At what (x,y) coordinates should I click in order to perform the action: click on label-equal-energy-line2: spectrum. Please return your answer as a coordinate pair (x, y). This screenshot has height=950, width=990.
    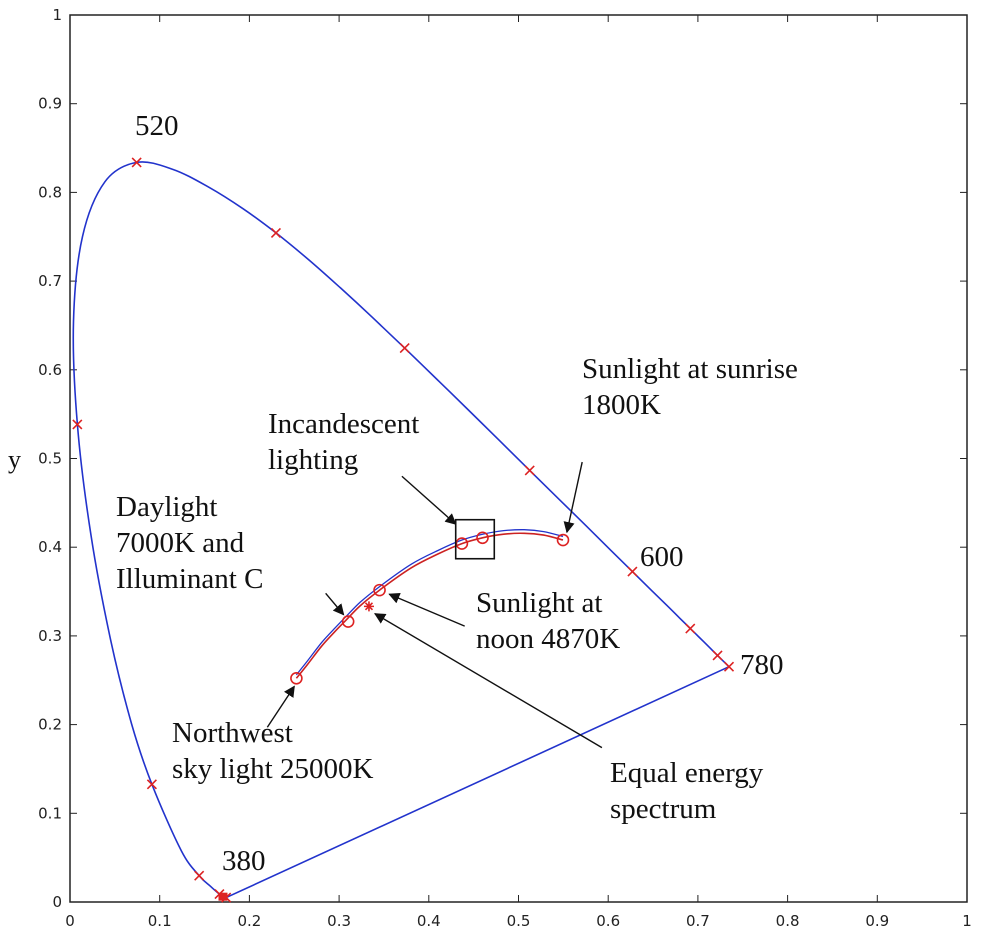
    Looking at the image, I should click on (663, 809).